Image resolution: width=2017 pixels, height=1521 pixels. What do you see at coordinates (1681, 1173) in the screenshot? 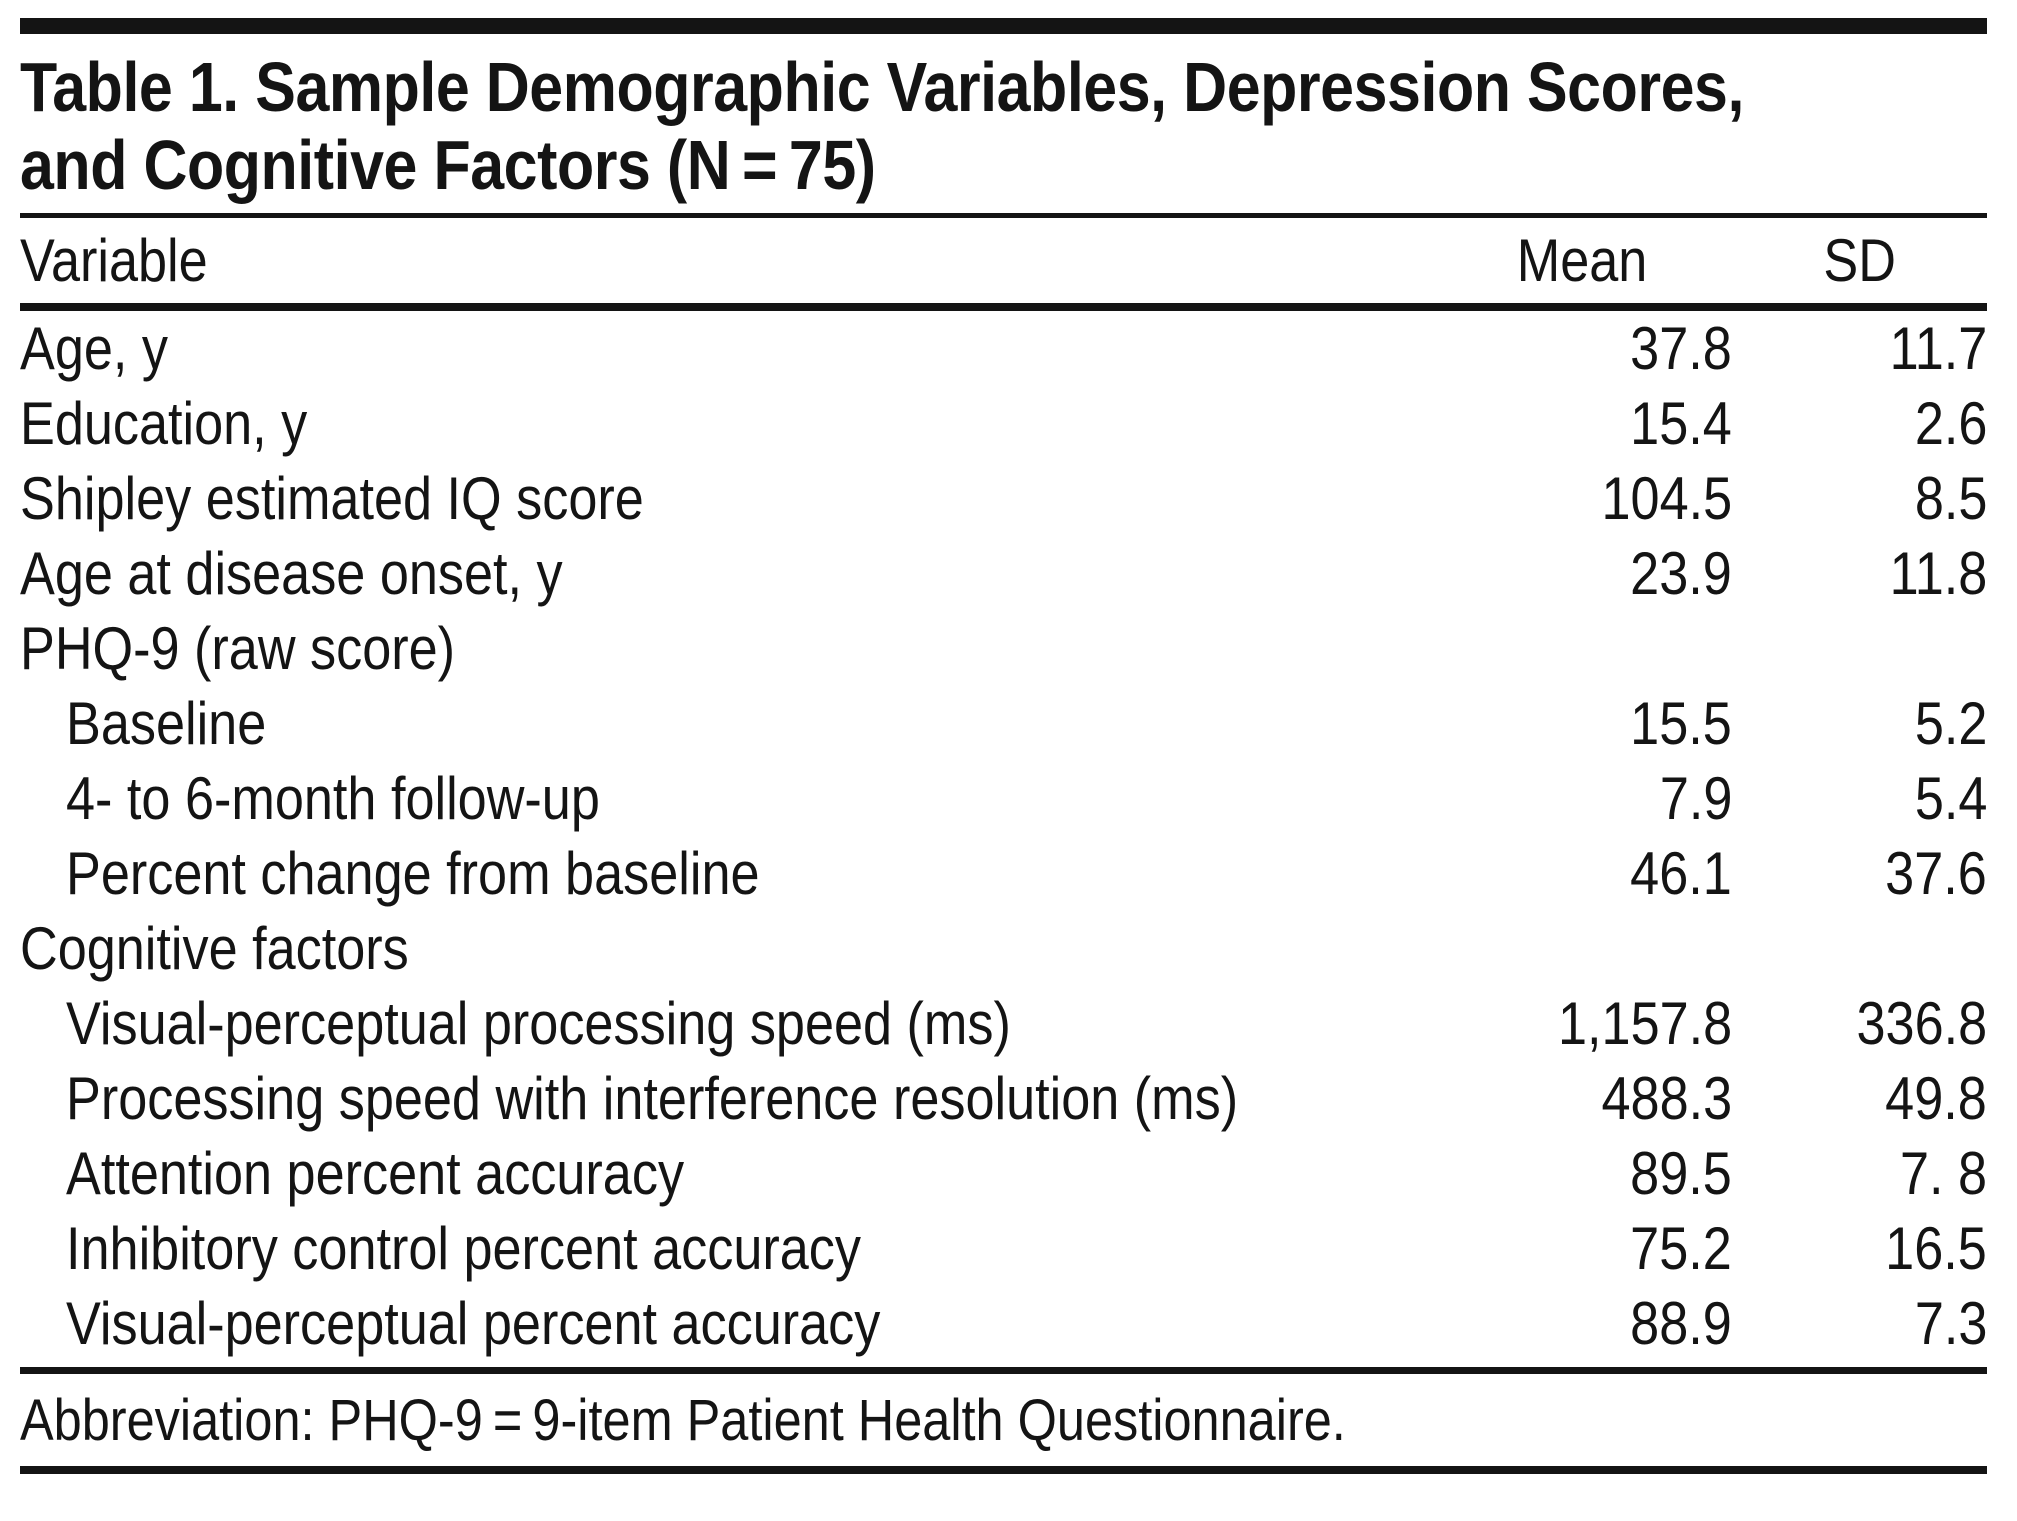
I see `row-mean-value: 89.5` at bounding box center [1681, 1173].